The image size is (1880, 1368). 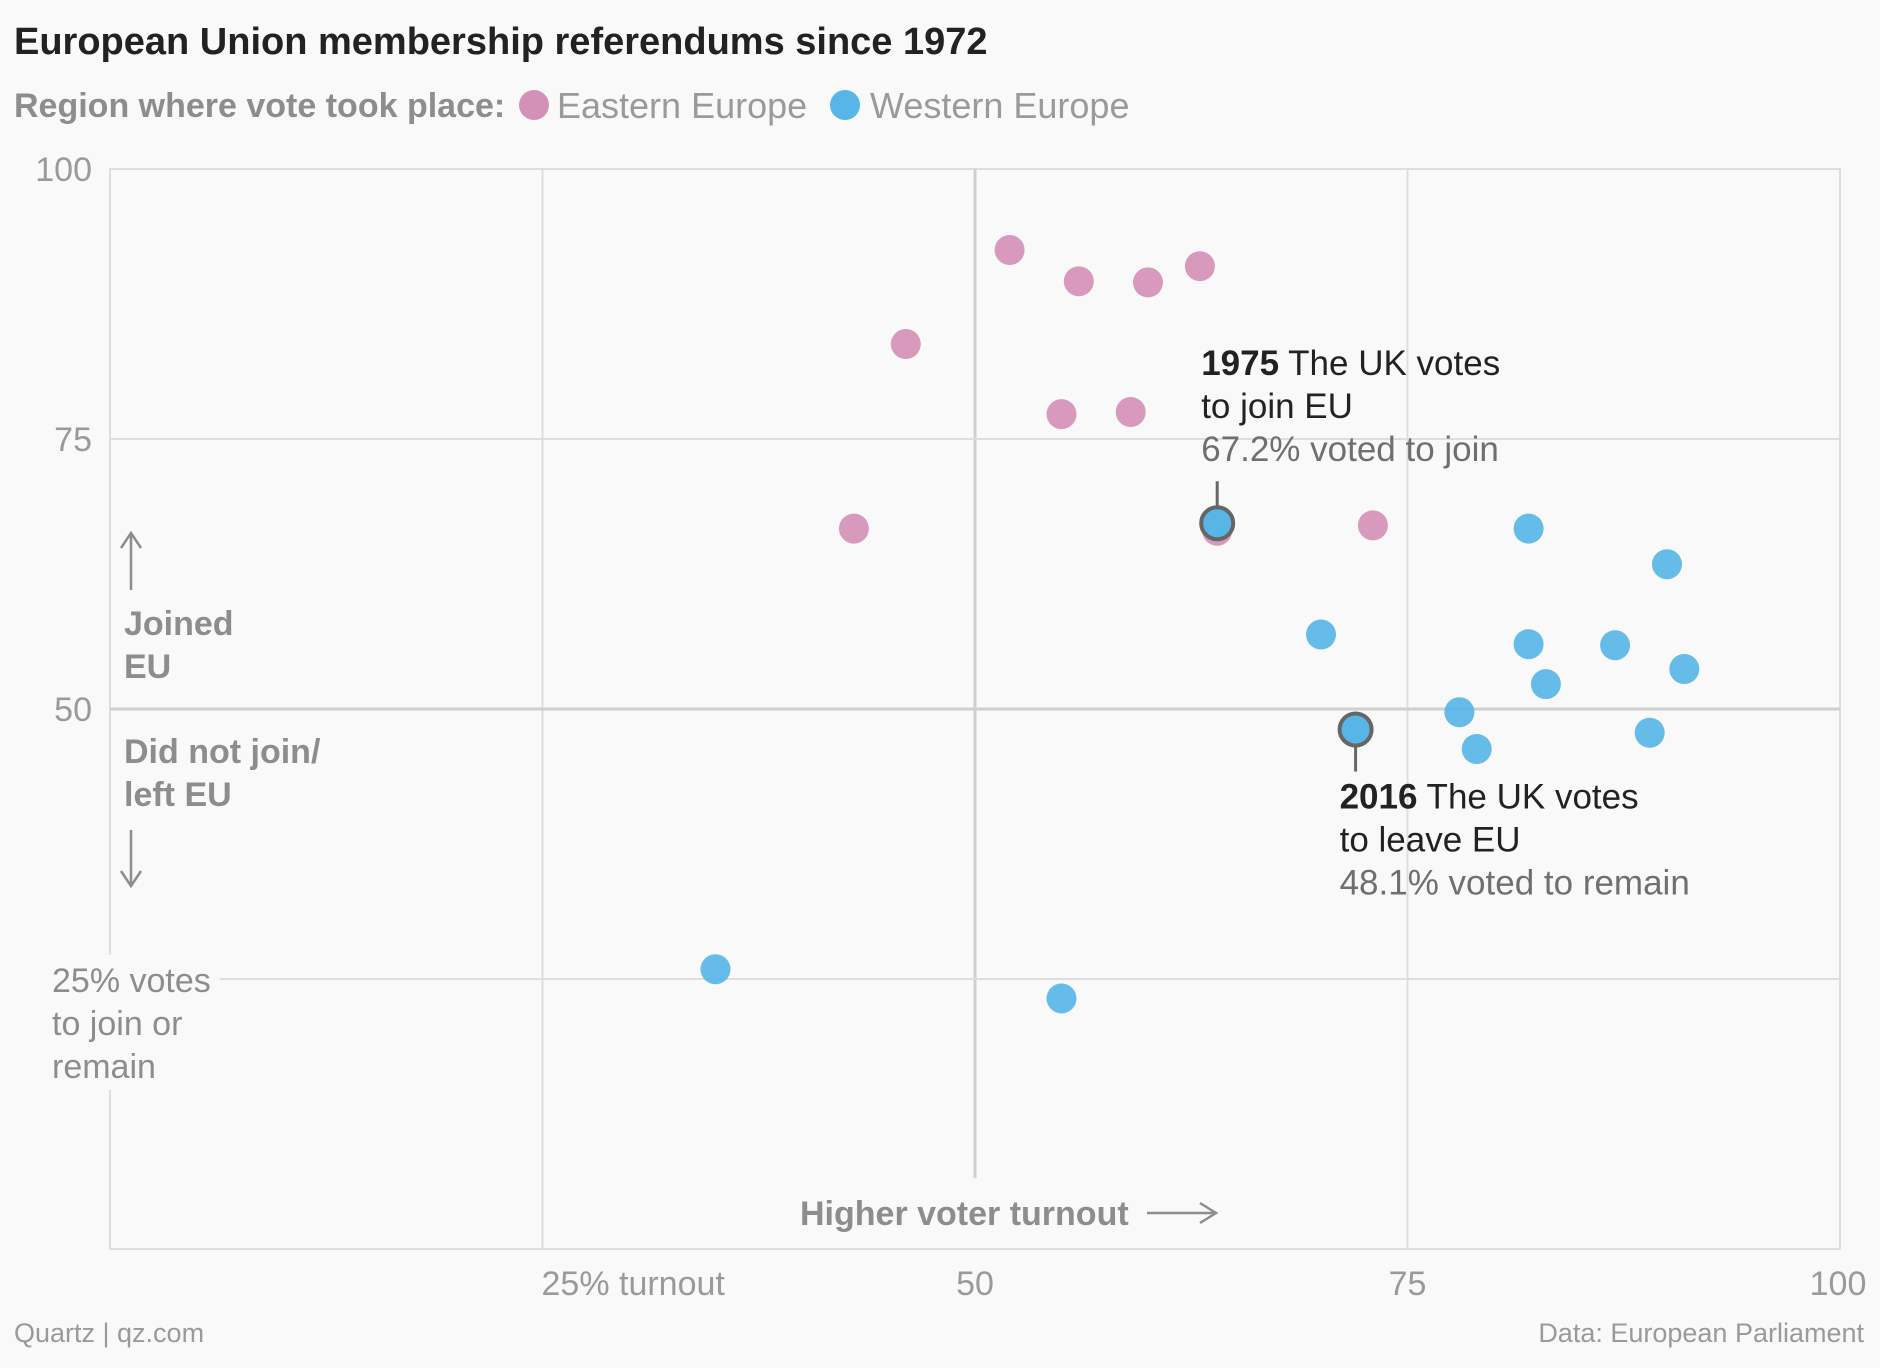 What do you see at coordinates (104, 1067) in the screenshot?
I see `y-note-line-3: remain` at bounding box center [104, 1067].